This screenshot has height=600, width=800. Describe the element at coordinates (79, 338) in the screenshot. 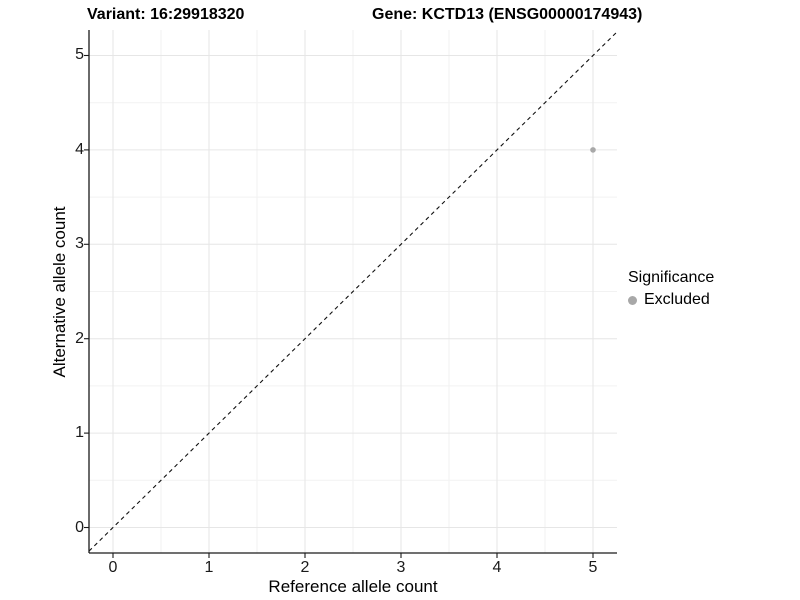

I see `y-tick-label: 2` at that location.